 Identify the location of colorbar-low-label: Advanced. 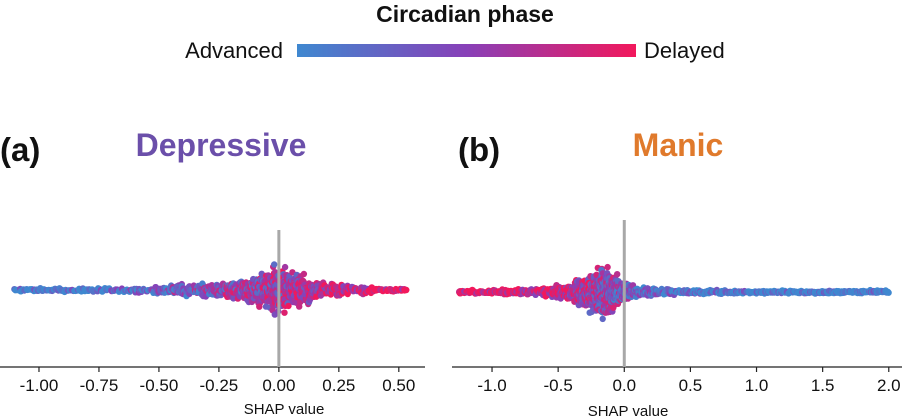
(234, 50).